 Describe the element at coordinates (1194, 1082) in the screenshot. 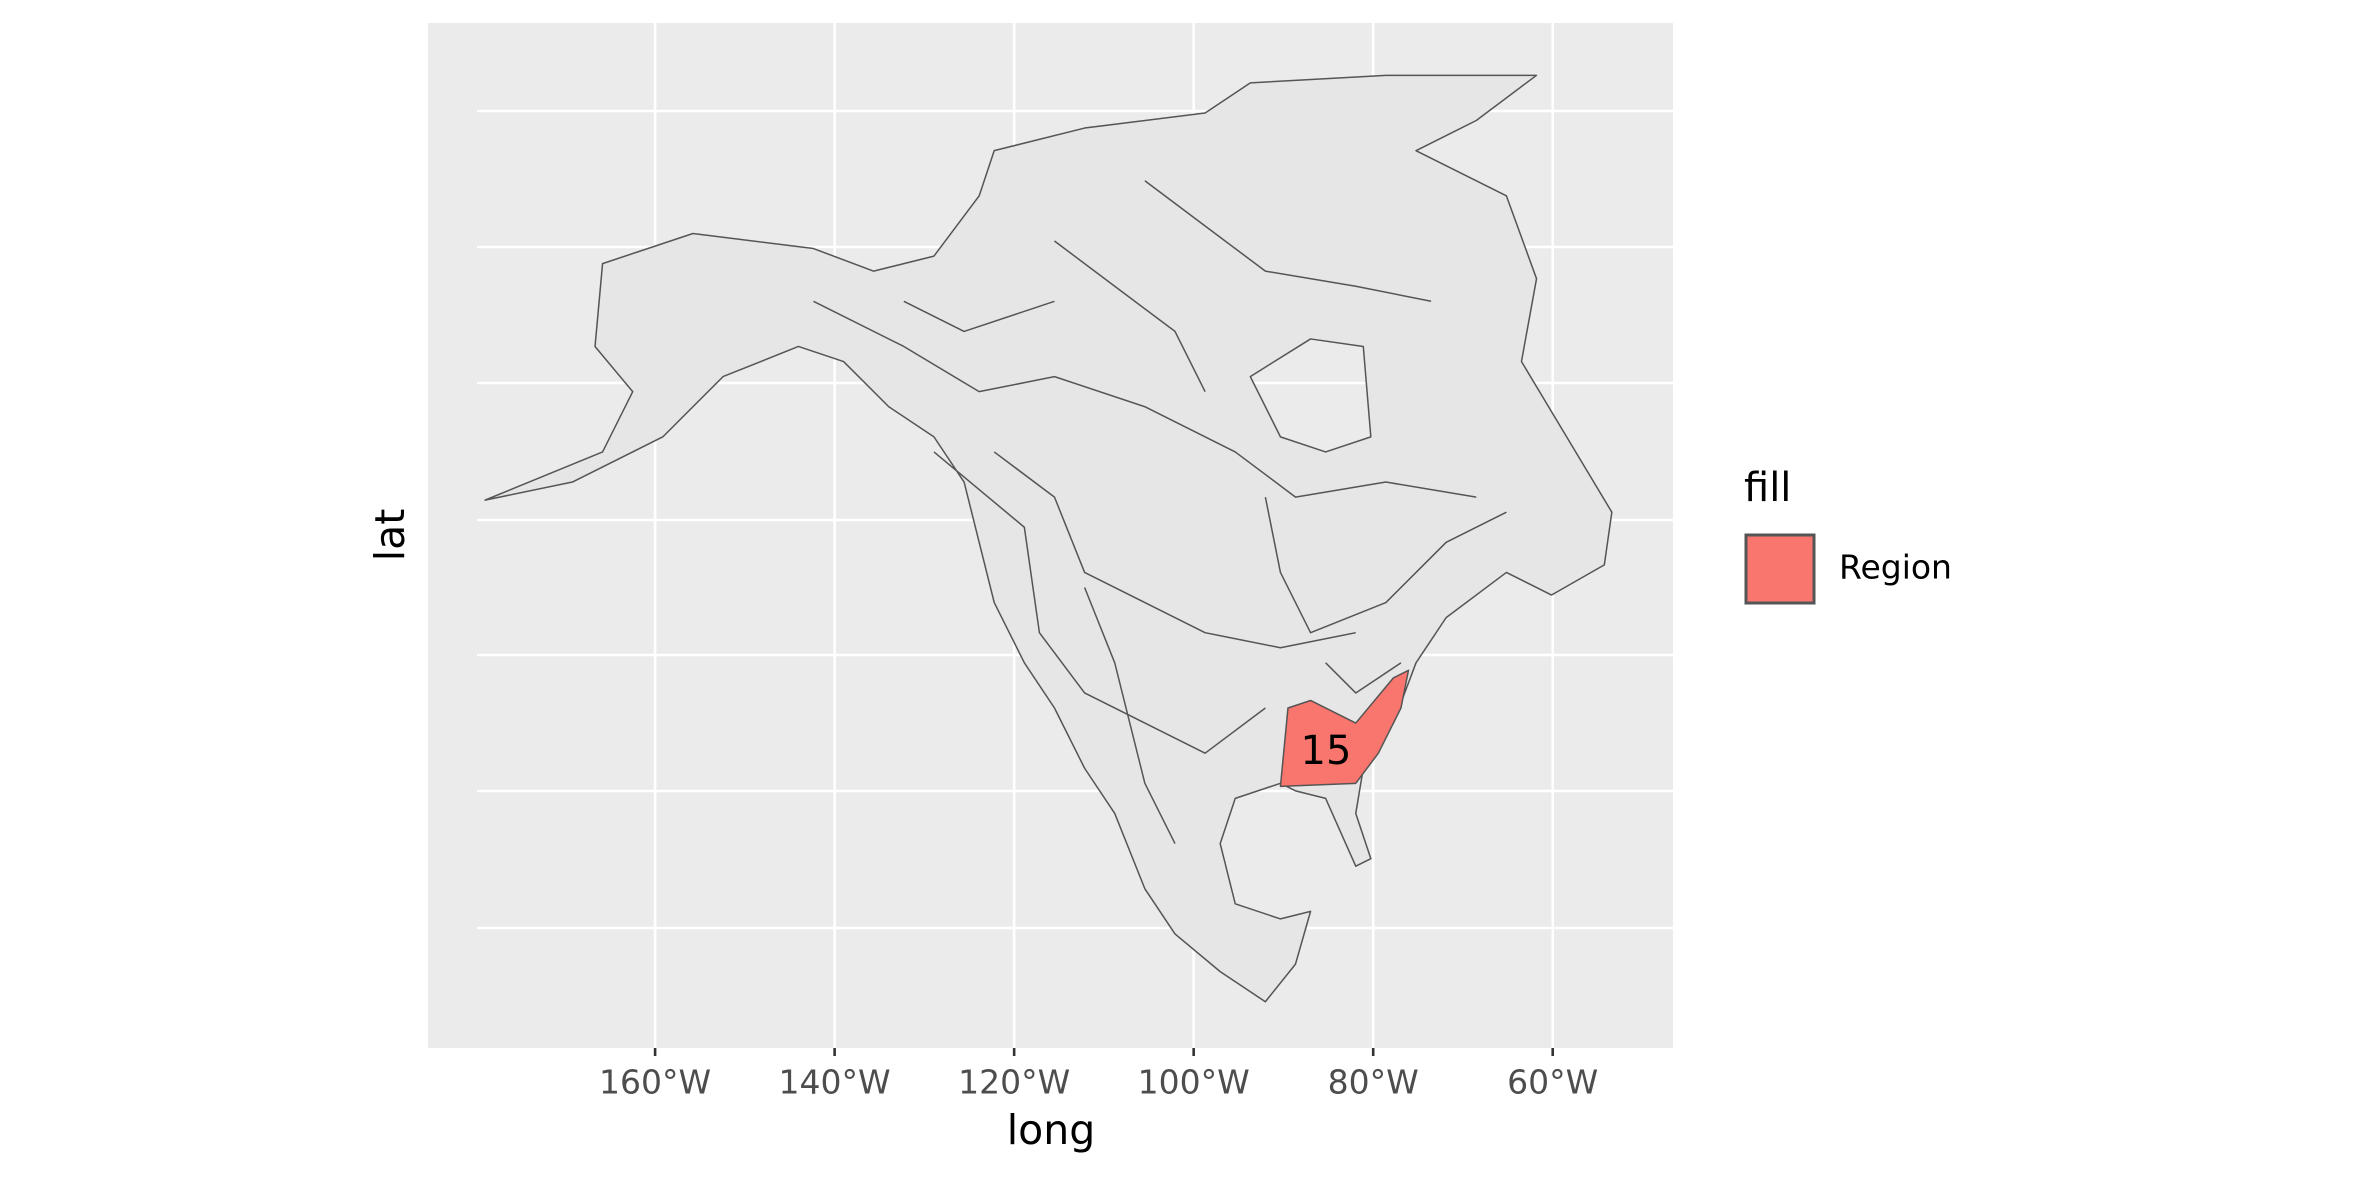

I see `x-tick-label: 100°W` at that location.